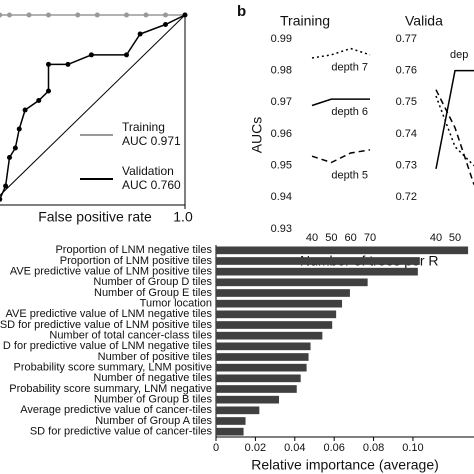  What do you see at coordinates (116, 410) in the screenshot?
I see `y-tick-label: Average predictive value of cancer-tiles` at bounding box center [116, 410].